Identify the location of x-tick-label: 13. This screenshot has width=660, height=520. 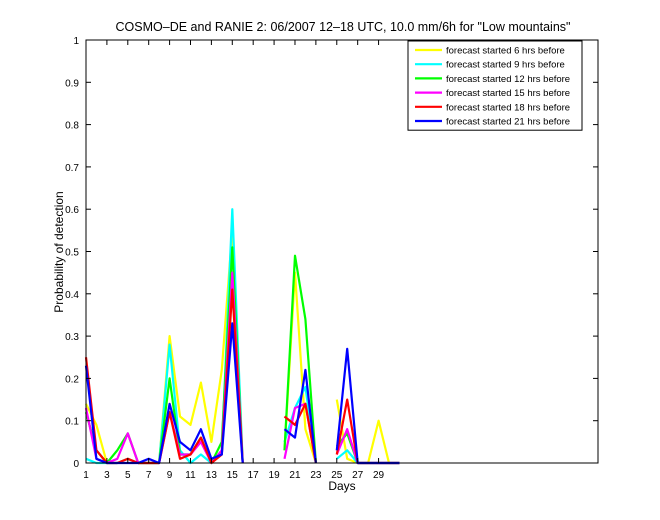
(212, 475).